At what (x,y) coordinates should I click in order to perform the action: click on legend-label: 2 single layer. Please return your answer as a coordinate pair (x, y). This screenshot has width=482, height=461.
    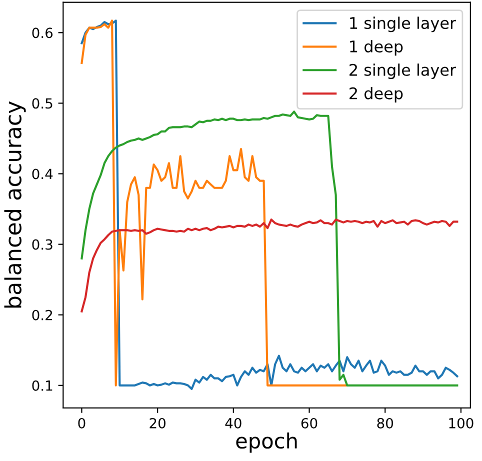
    Looking at the image, I should click on (403, 72).